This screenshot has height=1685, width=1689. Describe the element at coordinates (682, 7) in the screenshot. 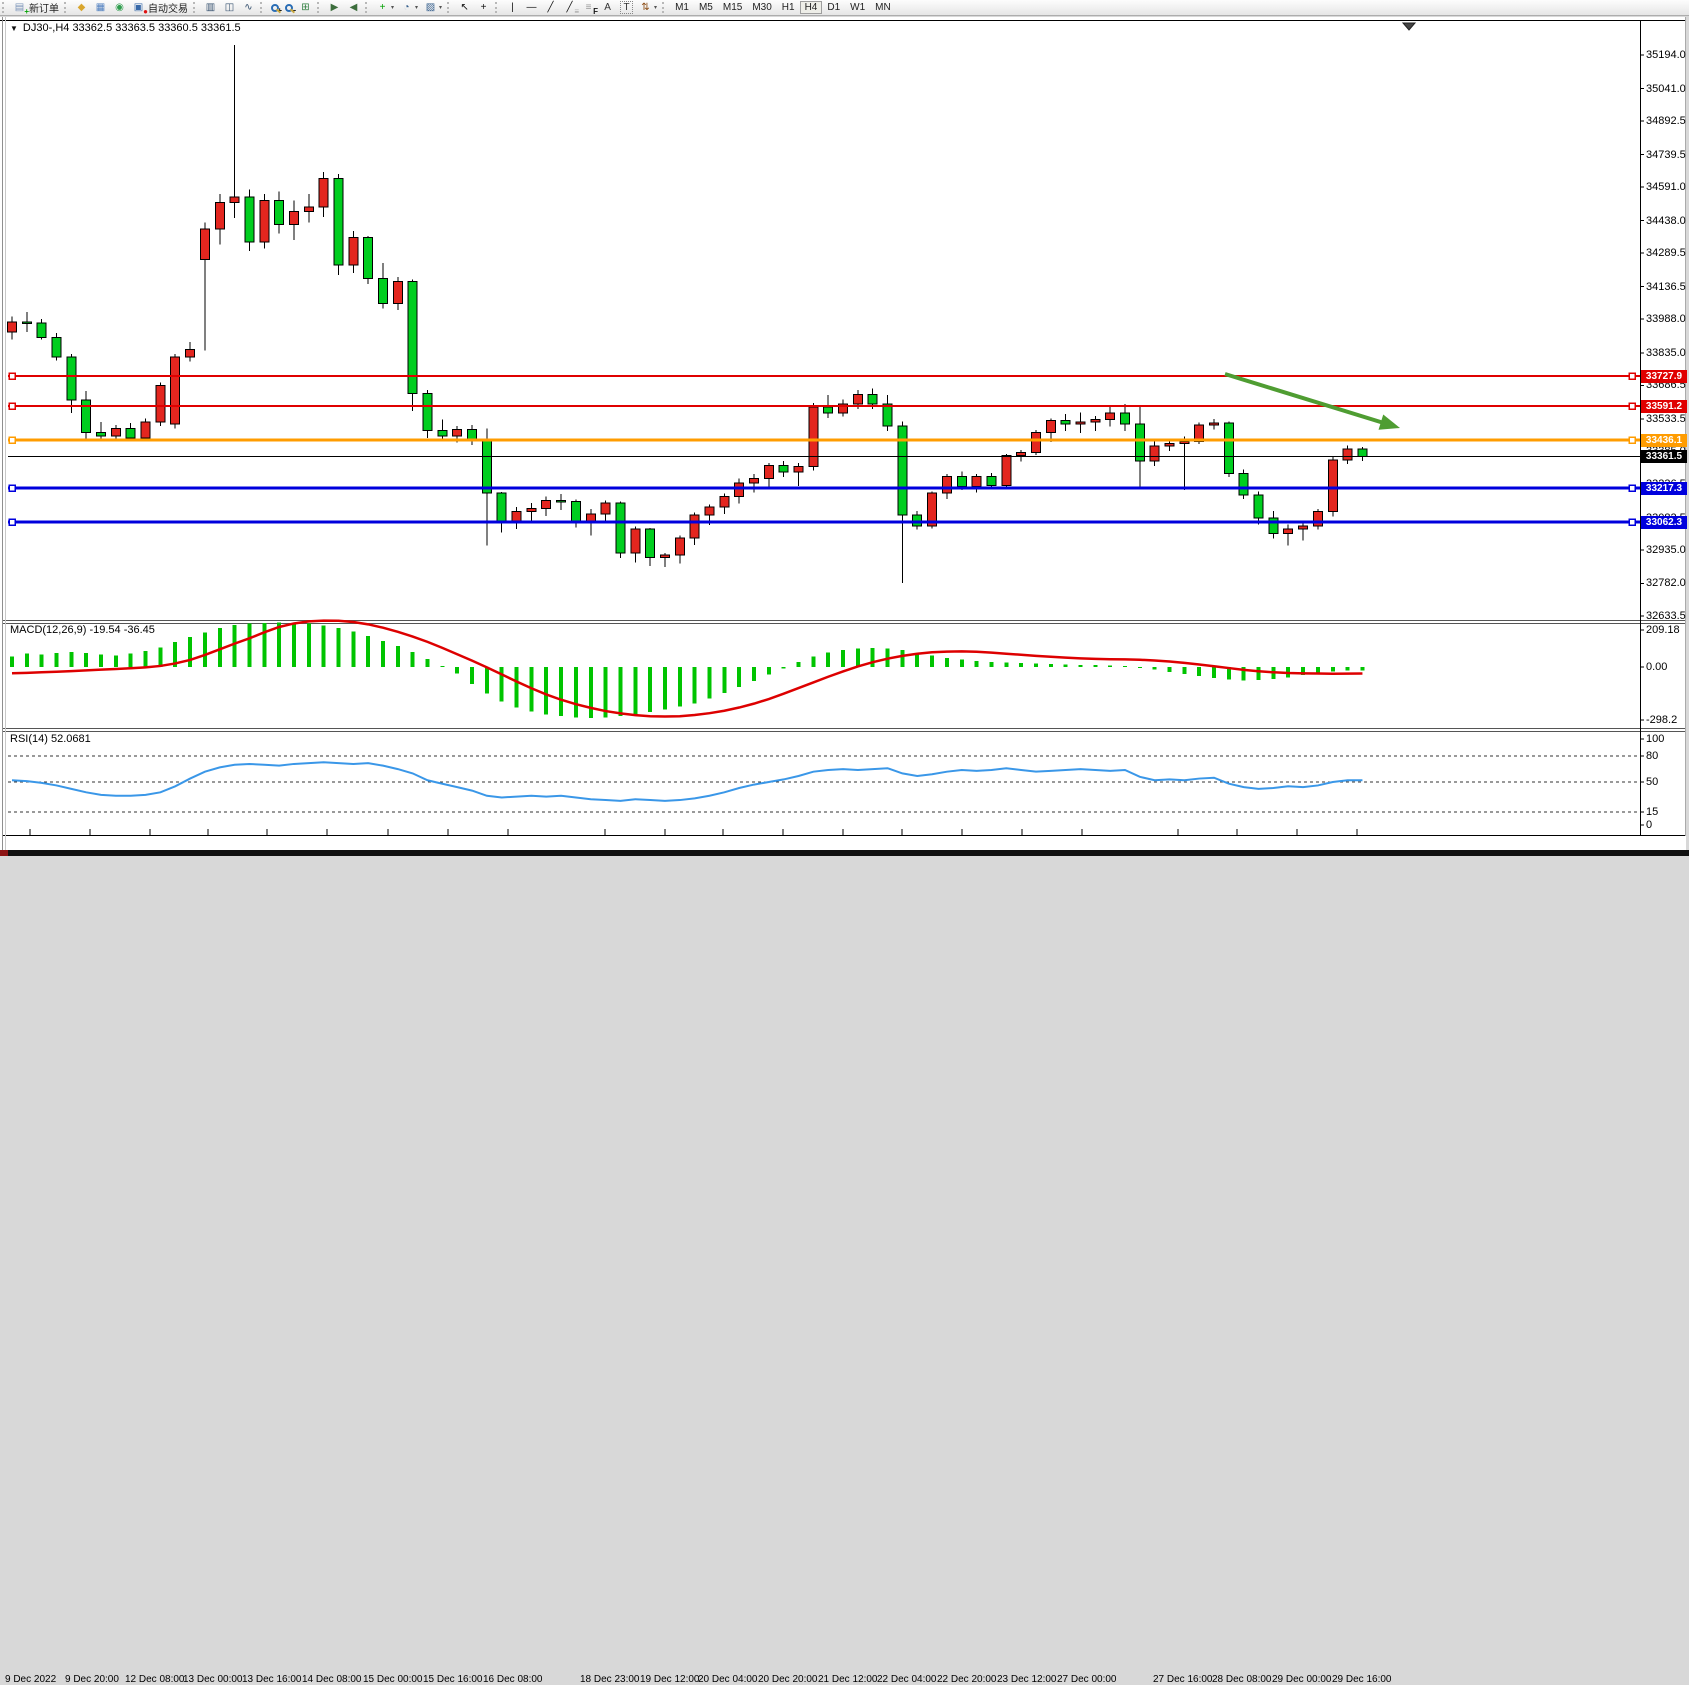

I see `timeframe-M1: M1` at that location.